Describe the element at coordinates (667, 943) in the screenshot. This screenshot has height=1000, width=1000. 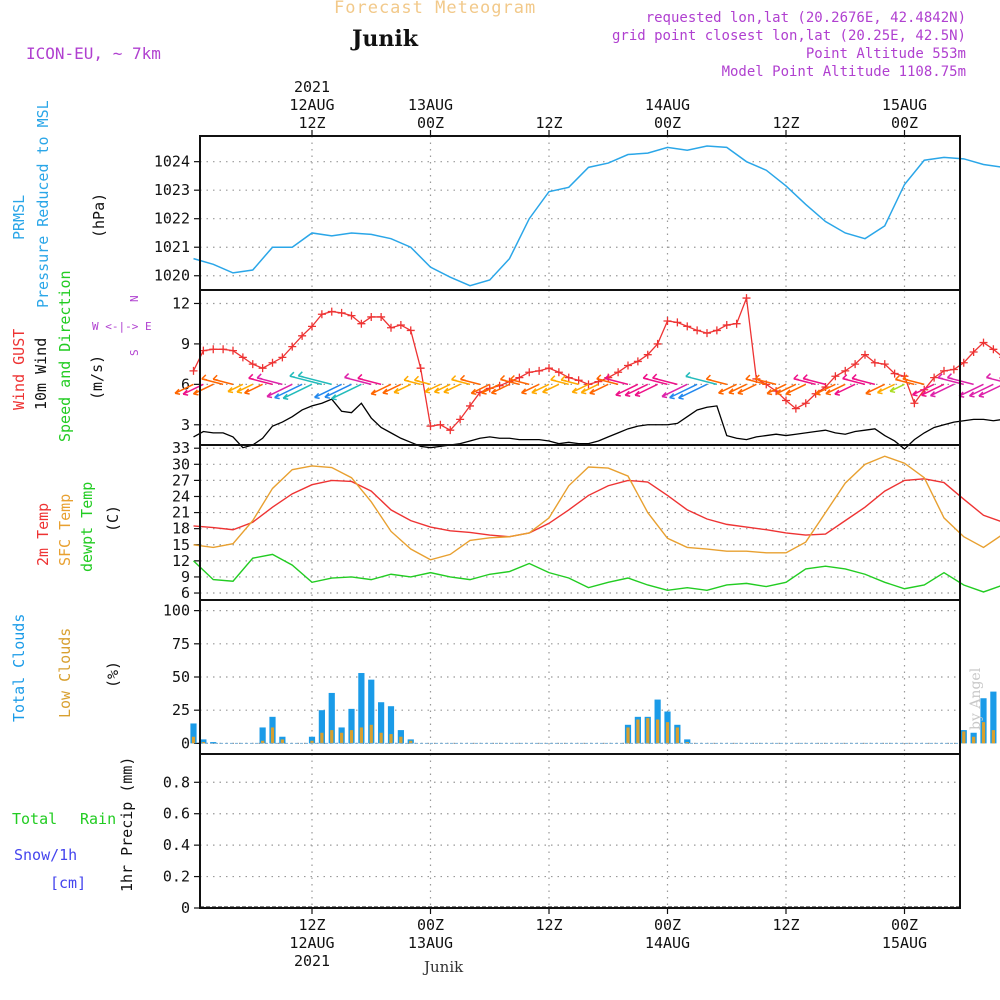
I see `time-label-bottom-date: 14AUG` at that location.